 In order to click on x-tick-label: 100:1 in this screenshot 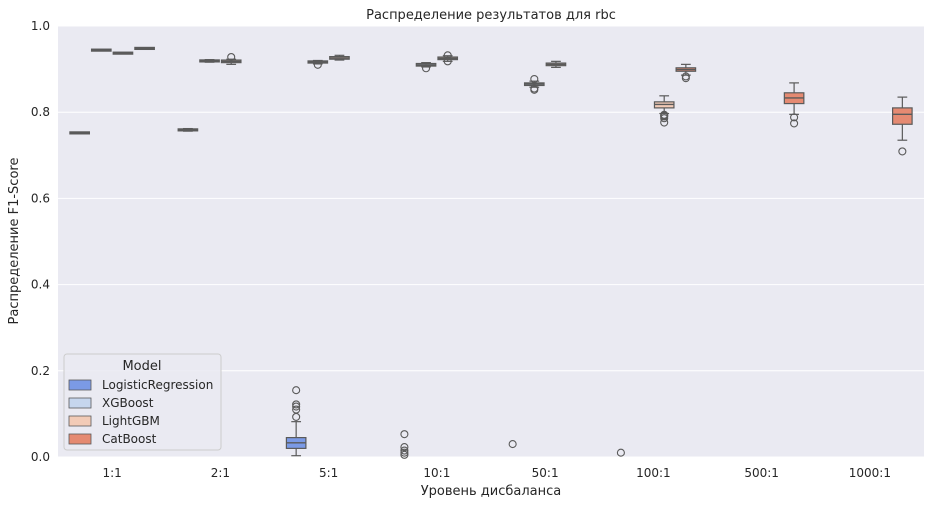, I will do `click(653, 473)`.